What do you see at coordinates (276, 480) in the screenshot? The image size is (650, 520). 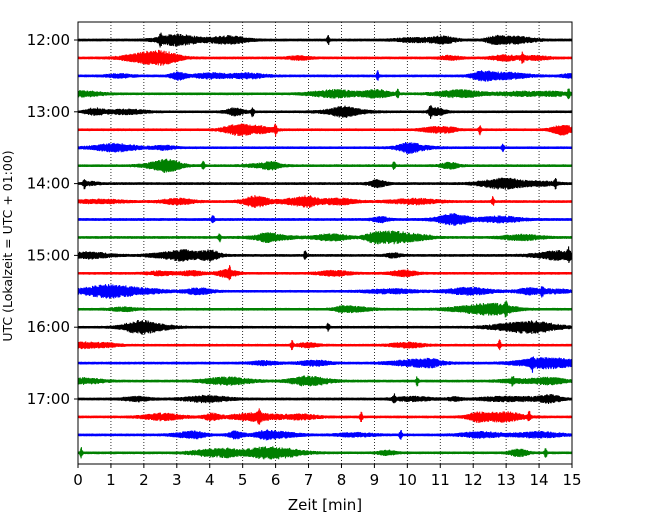 I see `x-tick-label: 6` at bounding box center [276, 480].